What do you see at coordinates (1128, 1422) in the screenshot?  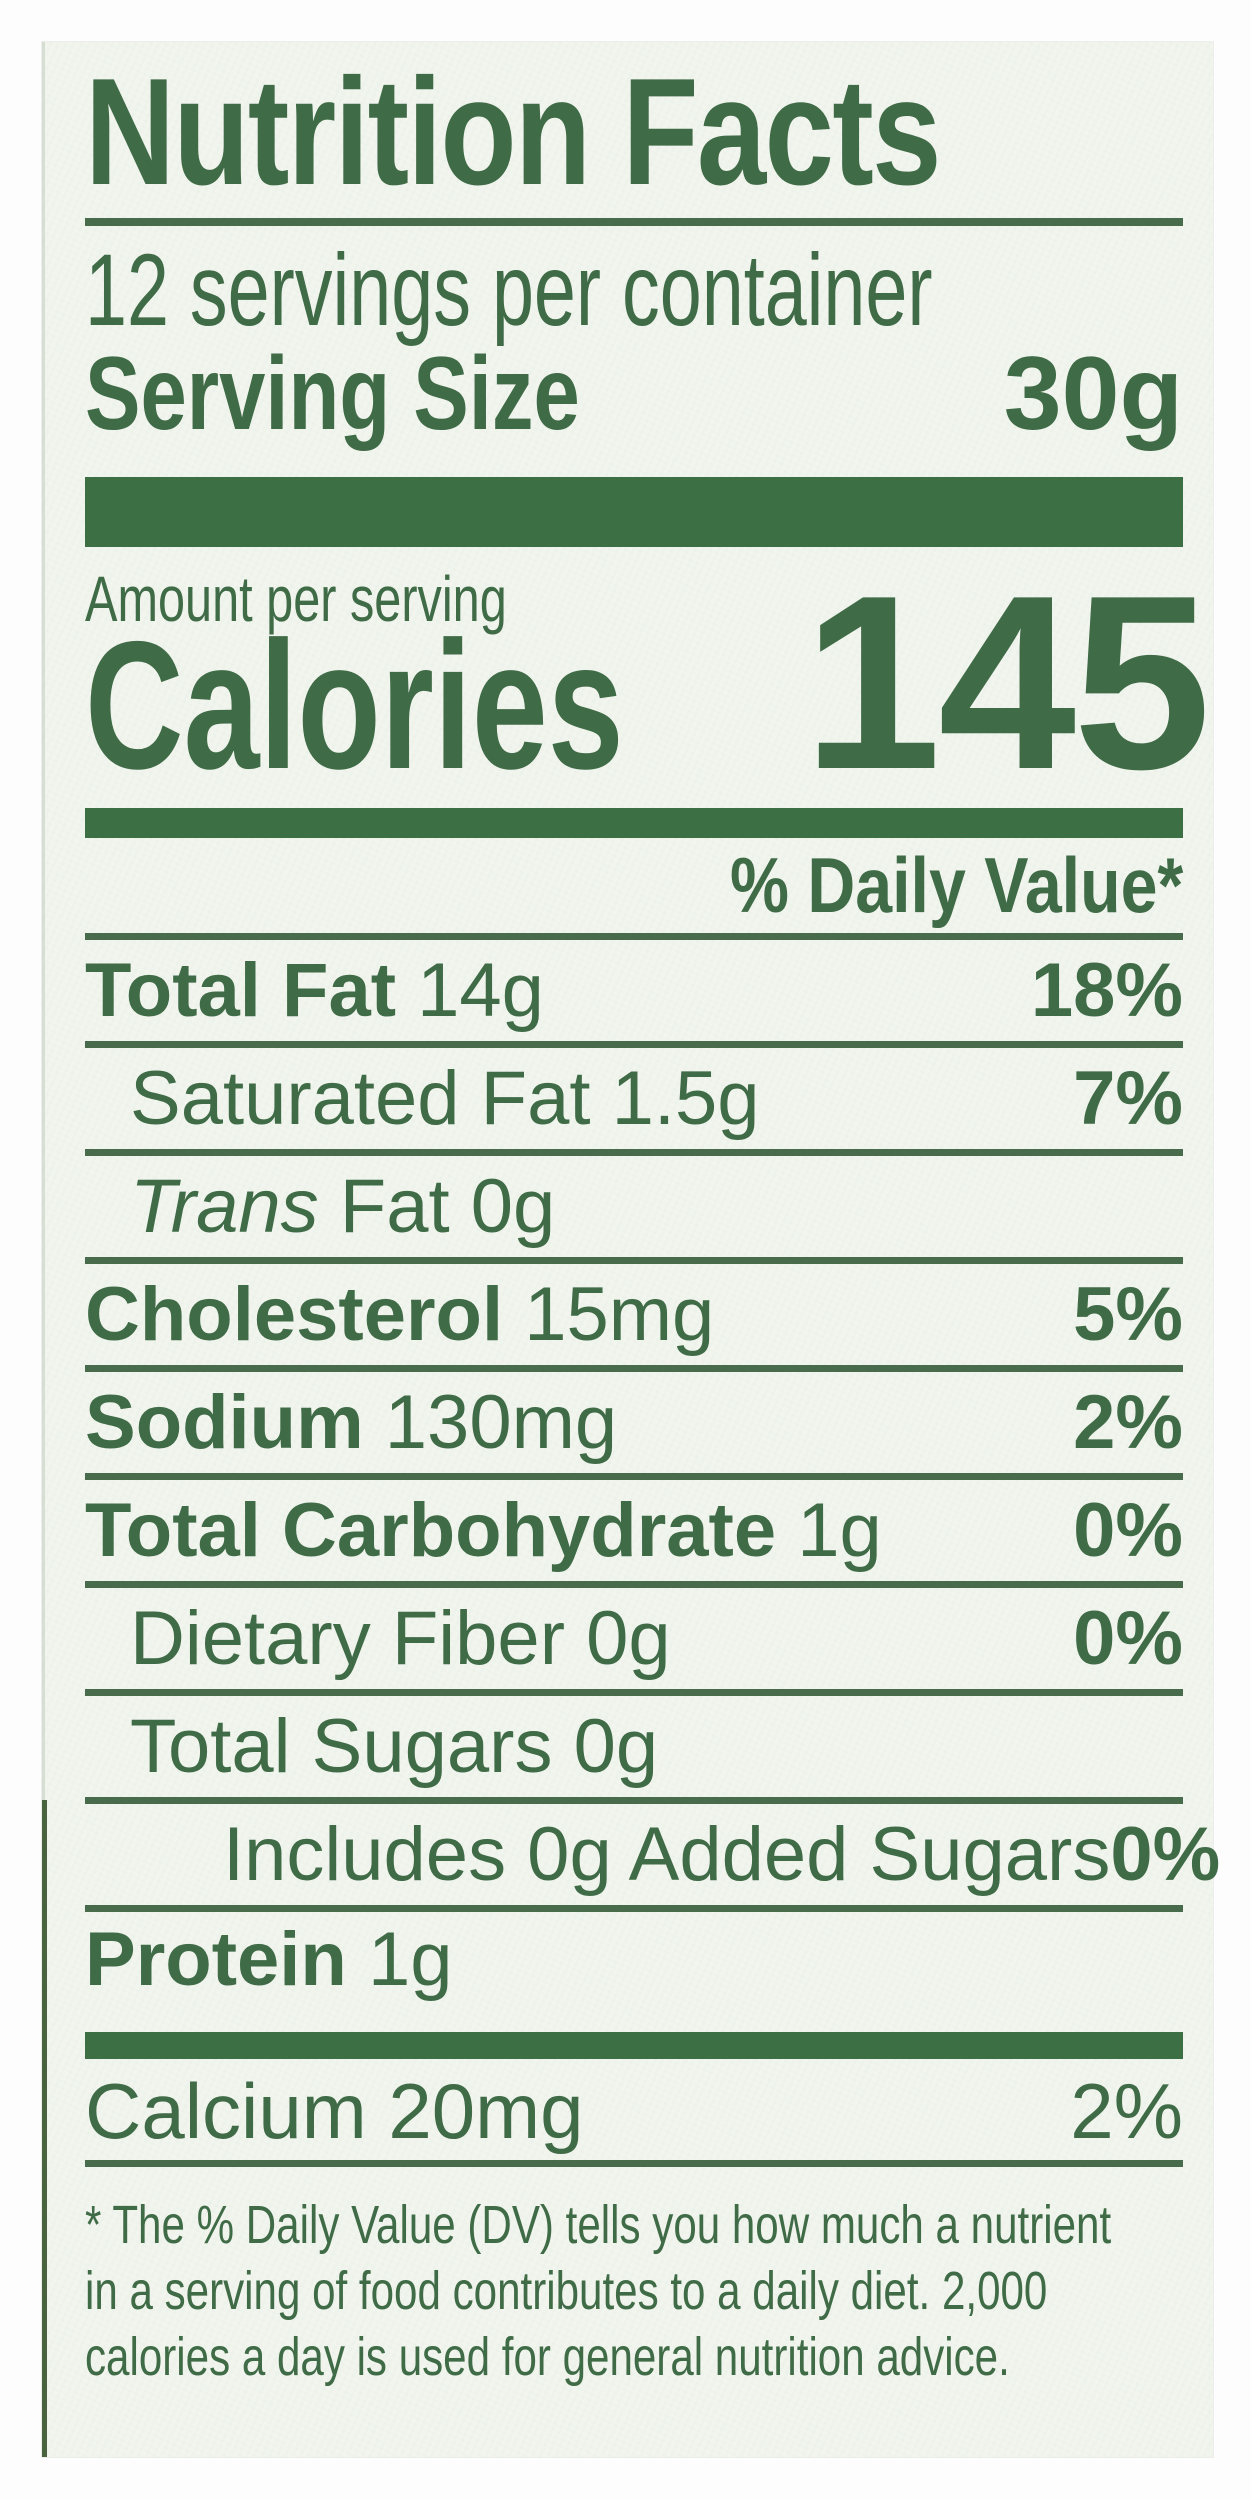 I see `nutrient-dv: 2%` at bounding box center [1128, 1422].